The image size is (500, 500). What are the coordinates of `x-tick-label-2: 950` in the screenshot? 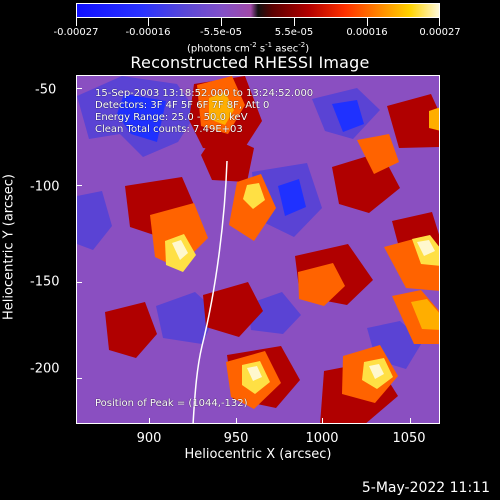 It's located at (236, 438).